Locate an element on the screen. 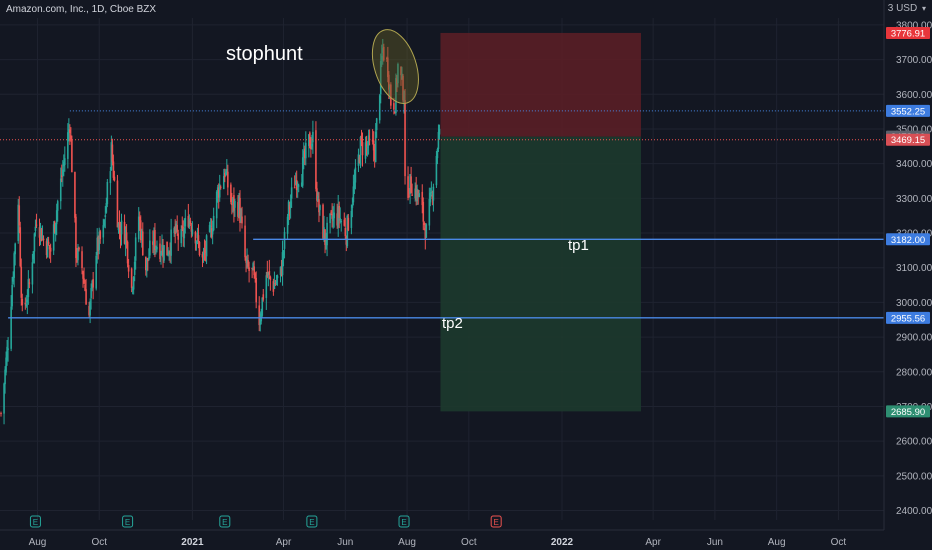 The height and width of the screenshot is (550, 932). currency-selector: 3 USD ▾ is located at coordinates (907, 8).